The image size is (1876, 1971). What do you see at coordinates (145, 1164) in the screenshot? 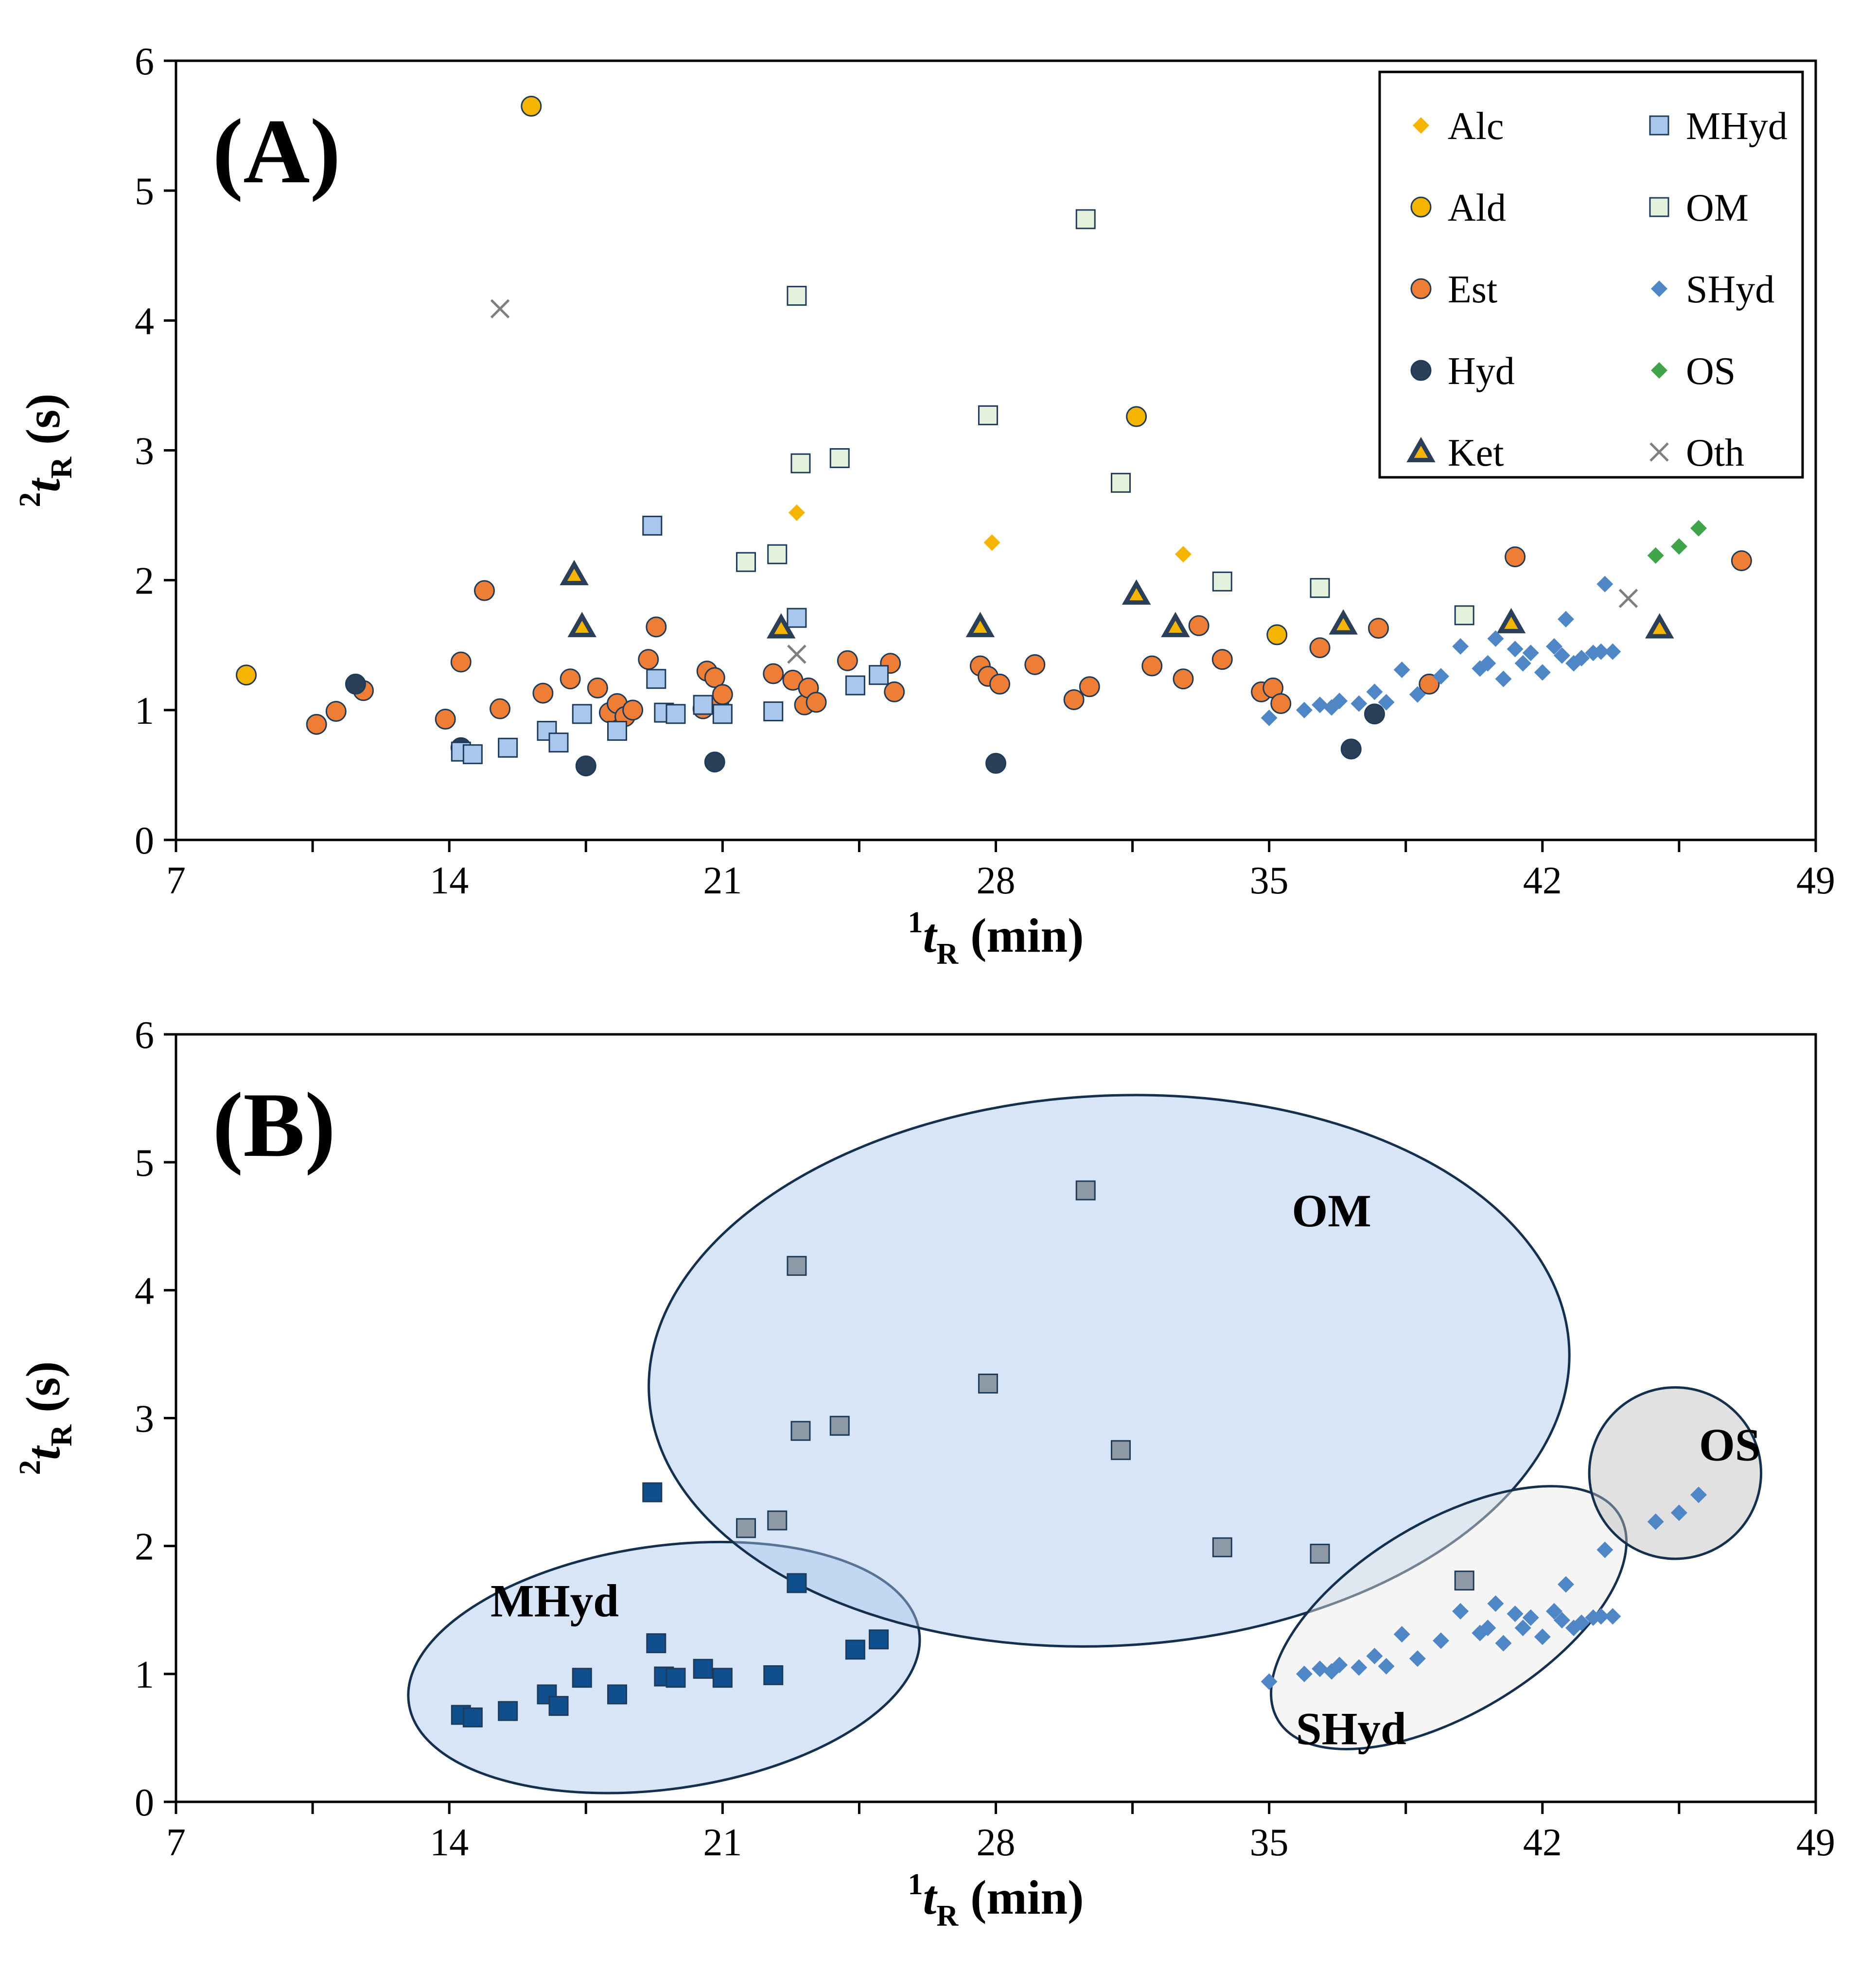
I see `panel-b-y-tick-label-5: 5` at bounding box center [145, 1164].